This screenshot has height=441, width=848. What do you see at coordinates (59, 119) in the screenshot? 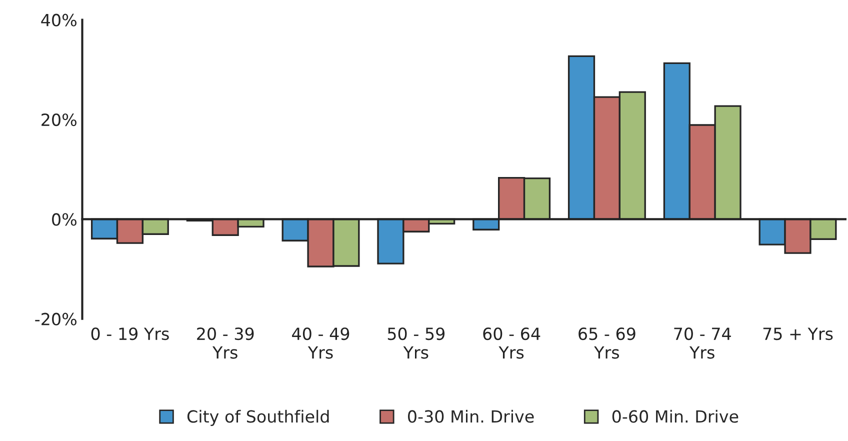
I see `y-tick-label: 20%` at bounding box center [59, 119].